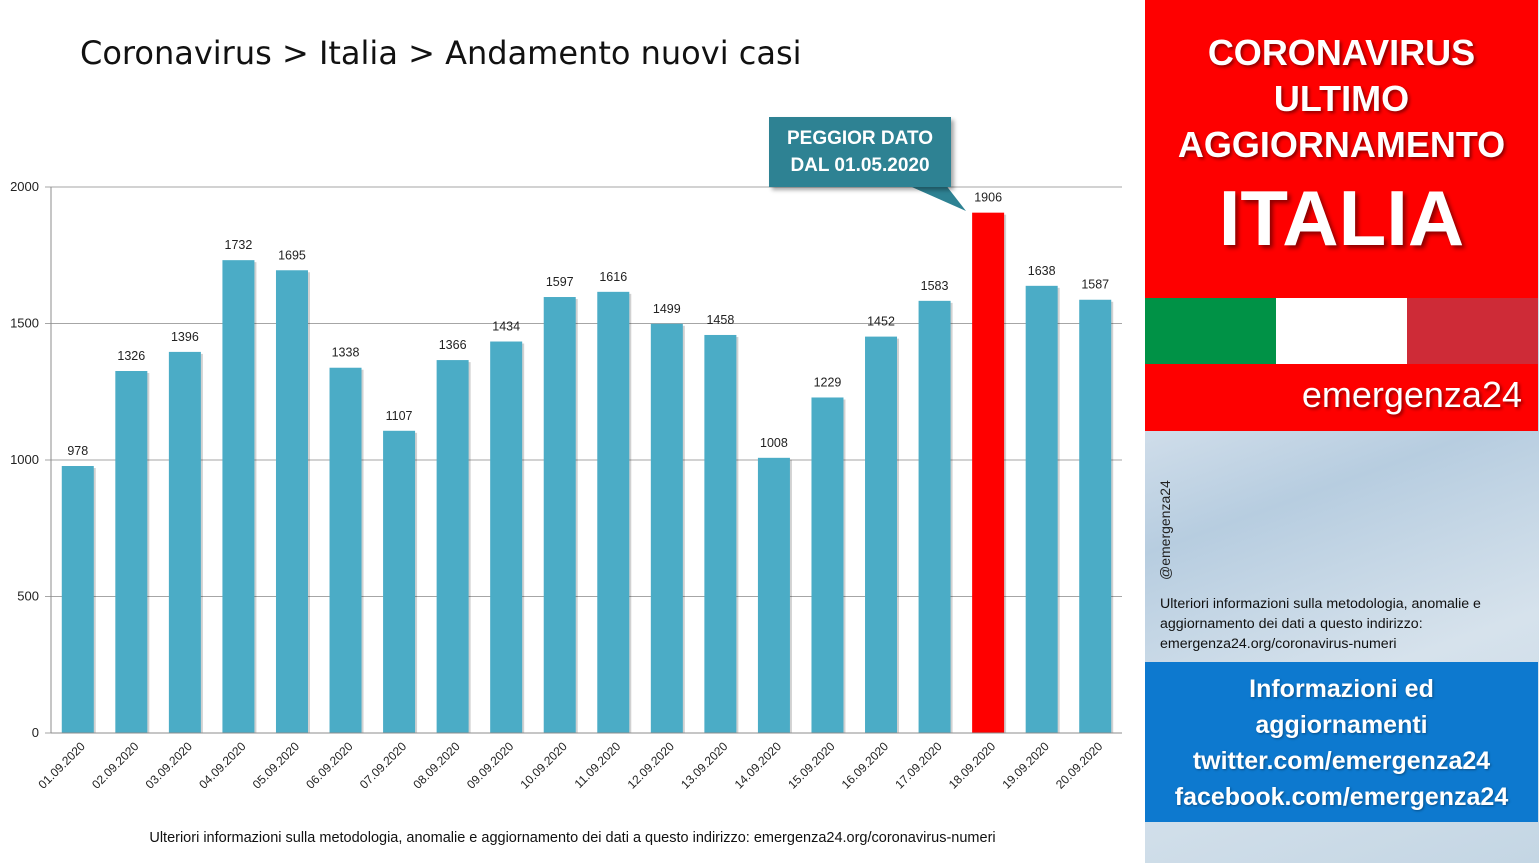 This screenshot has height=863, width=1539. Describe the element at coordinates (828, 382) in the screenshot. I see `bar-value-label: 1229` at that location.